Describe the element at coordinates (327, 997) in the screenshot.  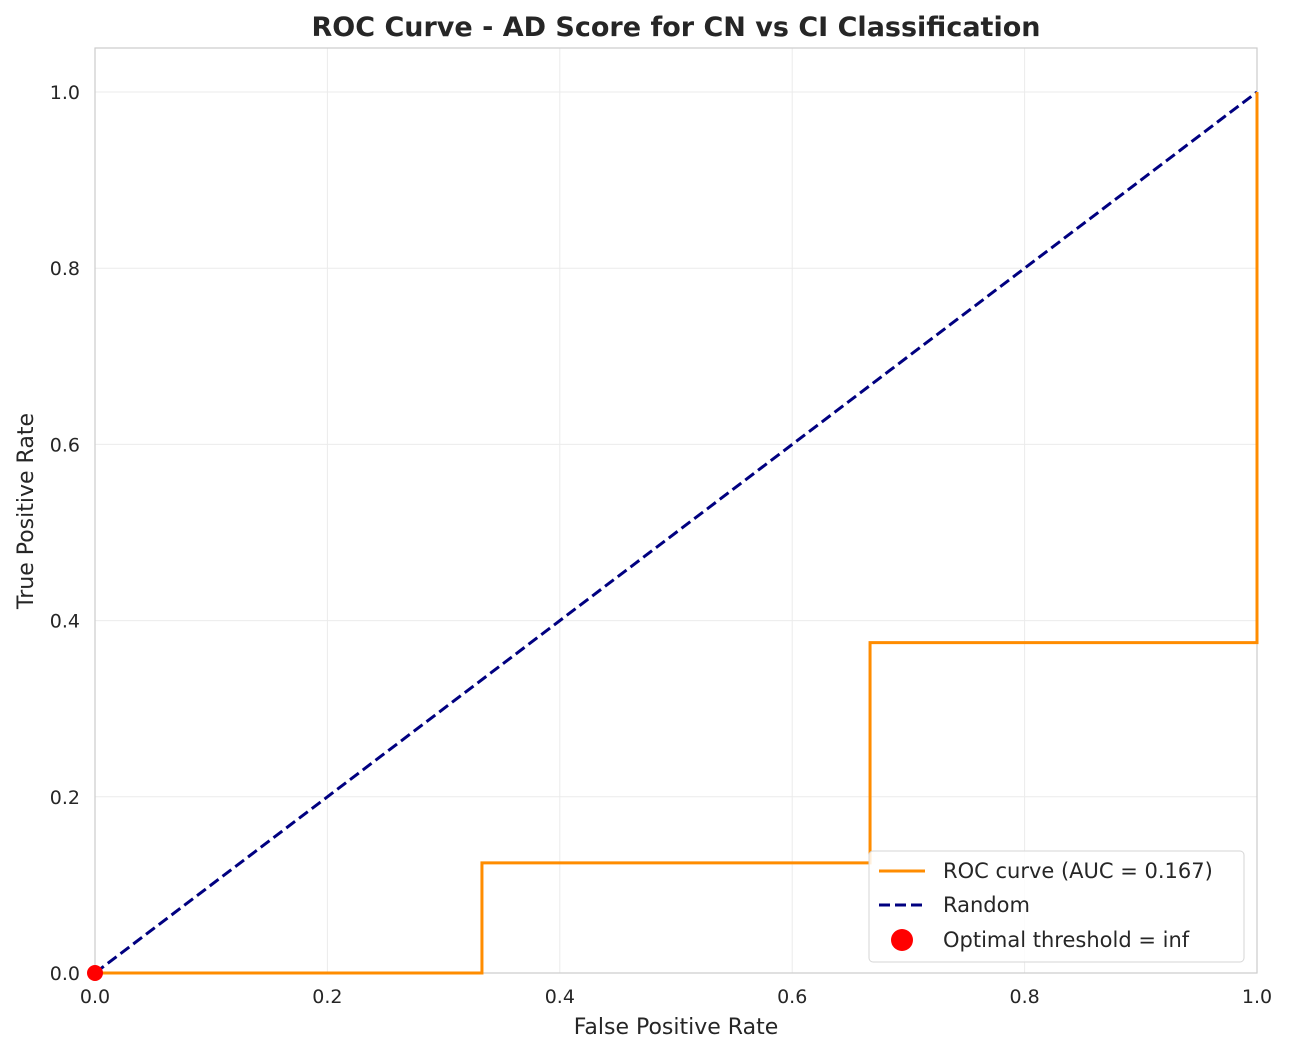
I see `x-tick-label: 0.2` at that location.